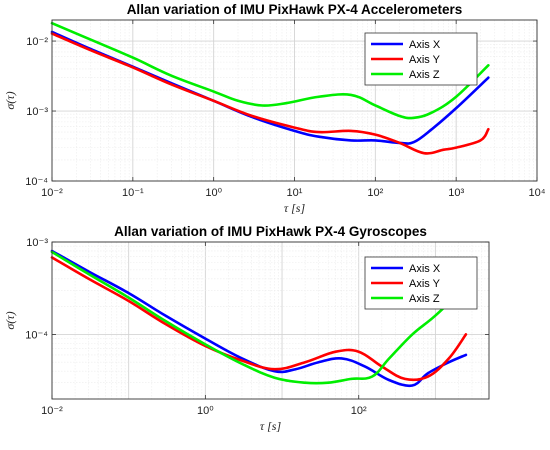 The height and width of the screenshot is (450, 550). Describe the element at coordinates (456, 193) in the screenshot. I see `x-tick-label: 10³` at that location.